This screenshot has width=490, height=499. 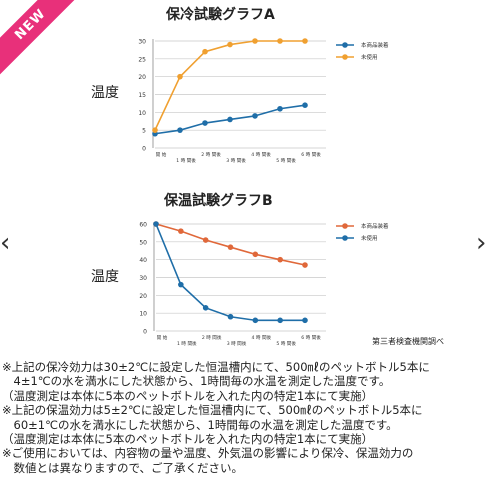 What do you see at coordinates (187, 343) in the screenshot?
I see `chart-b-xtick-label: 1 時 間後` at bounding box center [187, 343].